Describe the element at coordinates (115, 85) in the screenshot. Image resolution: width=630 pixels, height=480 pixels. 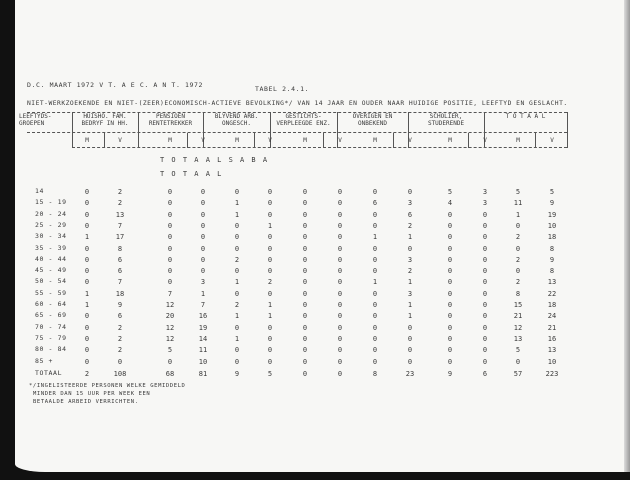
I see `source-line: D.C. MAART 1972 V T. A E C. A N T. 1972` at that location.